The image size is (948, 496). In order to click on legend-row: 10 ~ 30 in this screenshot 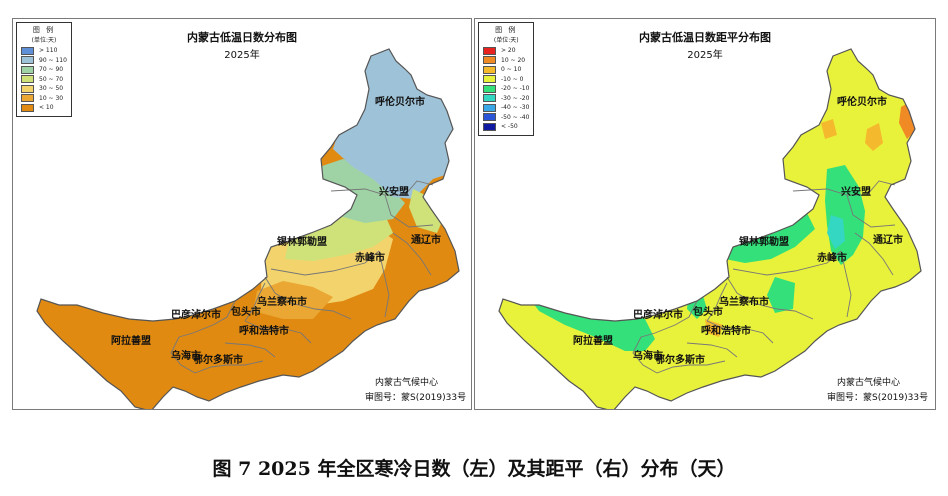, I will do `click(44, 99)`.